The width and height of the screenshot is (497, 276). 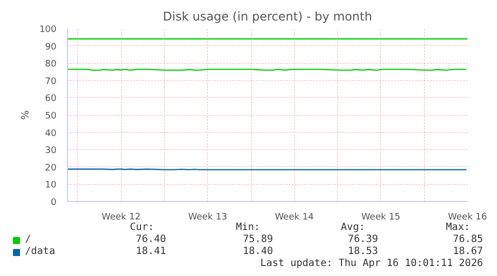 I want to click on chart-title: Disk usage (in percent) - by month, so click(x=267, y=17).